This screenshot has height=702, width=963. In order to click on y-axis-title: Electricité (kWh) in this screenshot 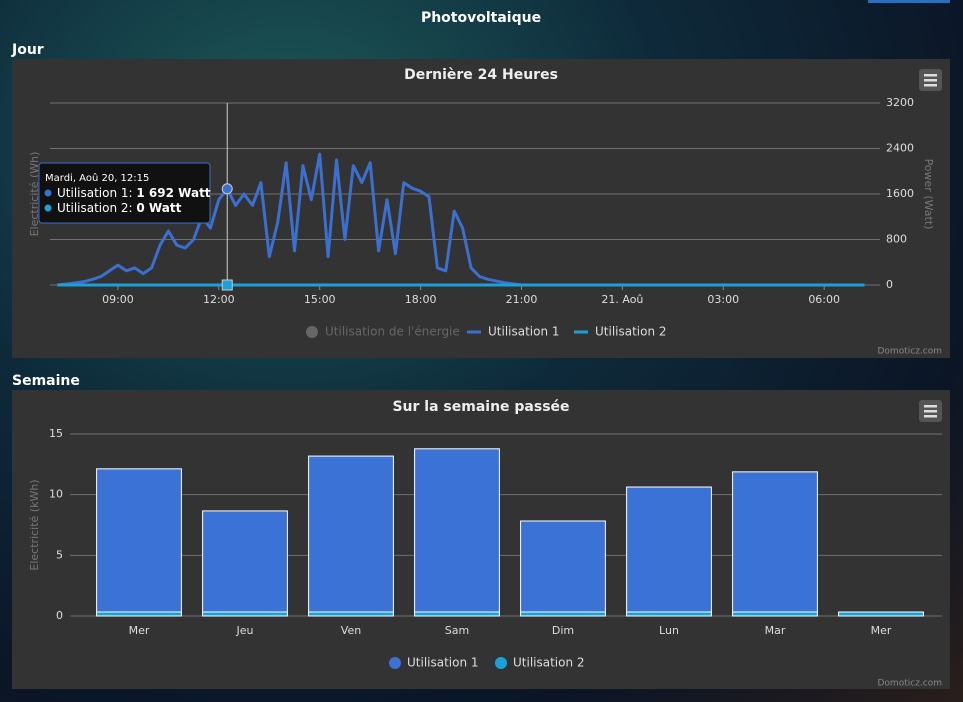, I will do `click(34, 524)`.